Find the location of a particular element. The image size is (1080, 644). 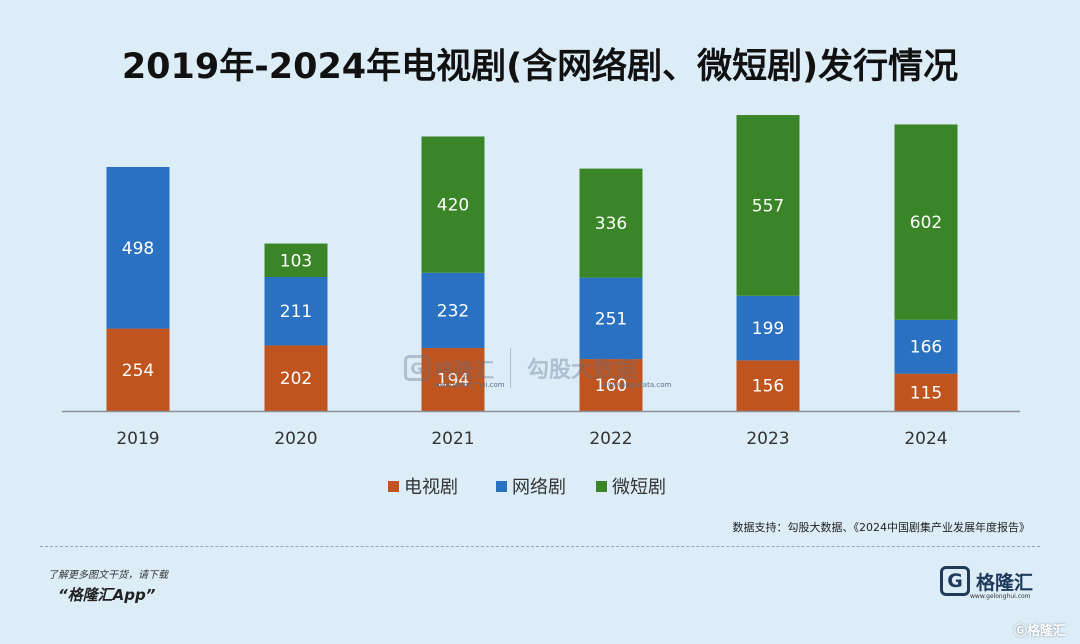

data-label-web-series-2023: 199 is located at coordinates (768, 329).